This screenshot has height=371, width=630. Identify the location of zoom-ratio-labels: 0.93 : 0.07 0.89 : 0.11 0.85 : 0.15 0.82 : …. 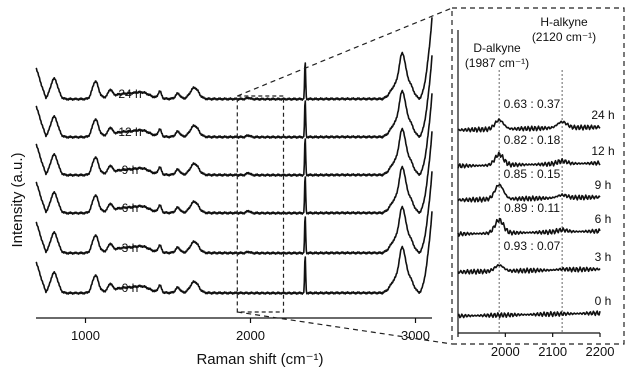
(532, 175).